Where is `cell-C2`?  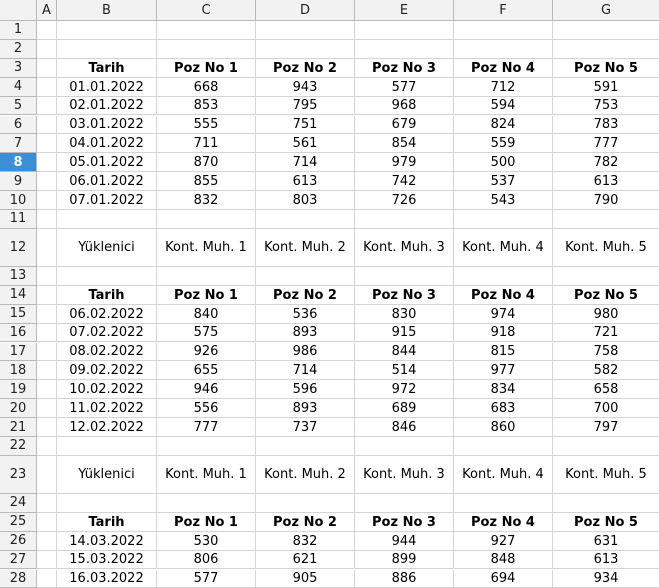 cell-C2 is located at coordinates (206, 49).